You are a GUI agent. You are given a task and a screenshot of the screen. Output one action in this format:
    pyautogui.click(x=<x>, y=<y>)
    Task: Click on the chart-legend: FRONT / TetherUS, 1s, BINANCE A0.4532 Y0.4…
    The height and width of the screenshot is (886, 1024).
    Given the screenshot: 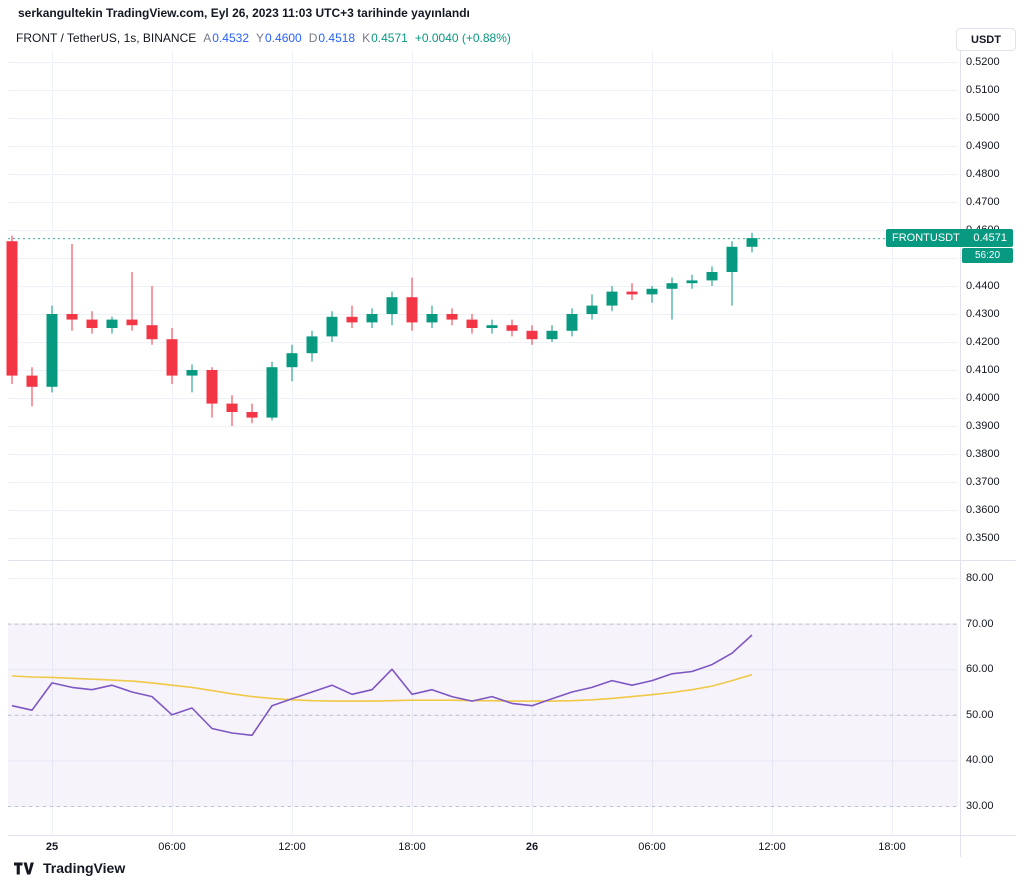 What is the action you would take?
    pyautogui.click(x=263, y=38)
    